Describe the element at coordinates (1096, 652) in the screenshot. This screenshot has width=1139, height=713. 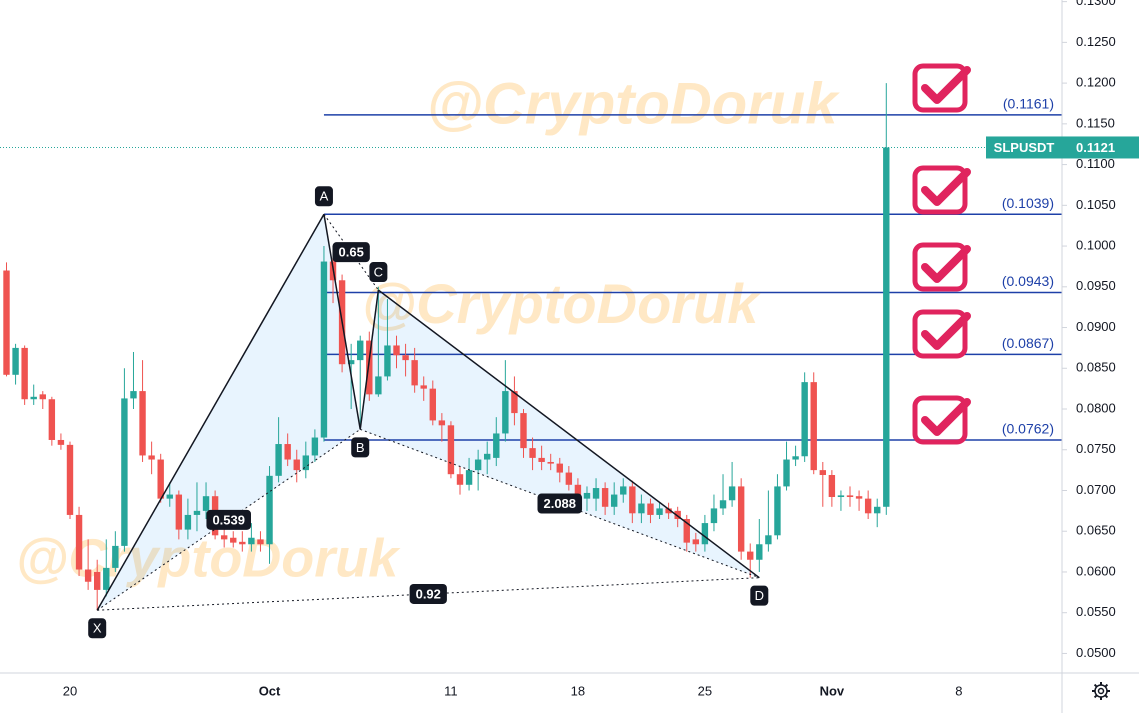
I see `y-tick-label: 0.0500` at that location.